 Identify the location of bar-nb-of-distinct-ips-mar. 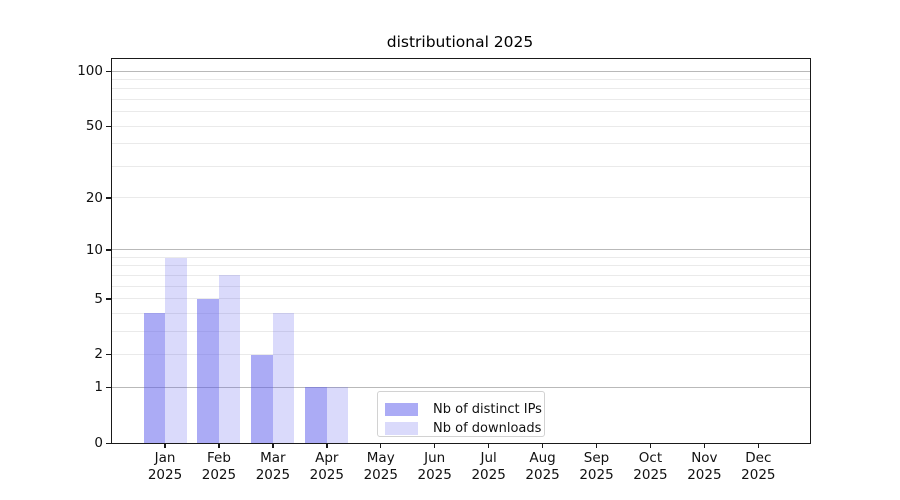
(262, 398).